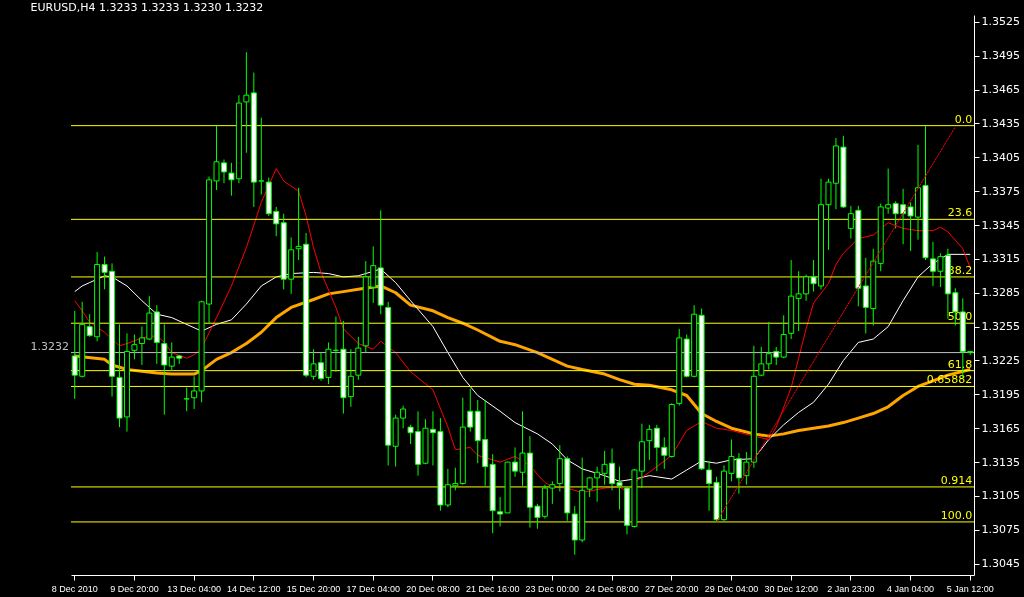 The image size is (1024, 597). I want to click on x-tick-label: 15 Dec 20:00, so click(313, 588).